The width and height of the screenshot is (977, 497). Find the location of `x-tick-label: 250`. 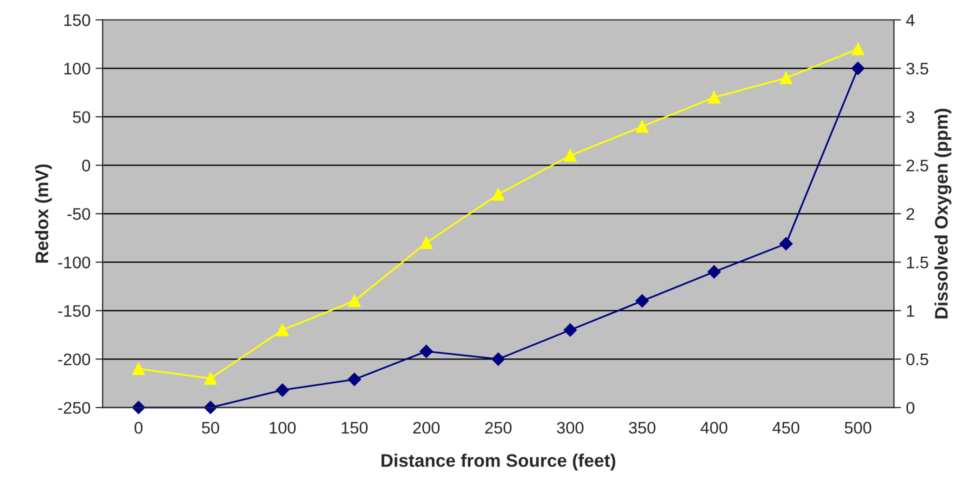

x-tick-label: 250 is located at coordinates (498, 428).